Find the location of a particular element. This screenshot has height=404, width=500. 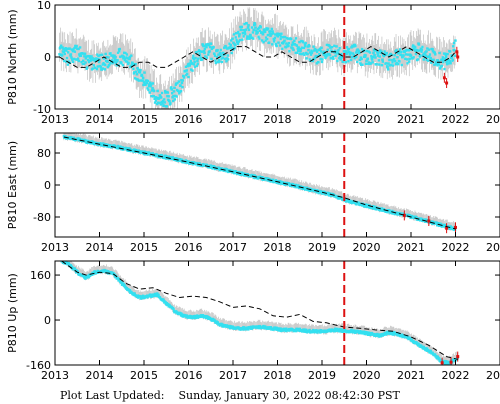

y-tick-label: -80 is located at coordinates (42, 217).